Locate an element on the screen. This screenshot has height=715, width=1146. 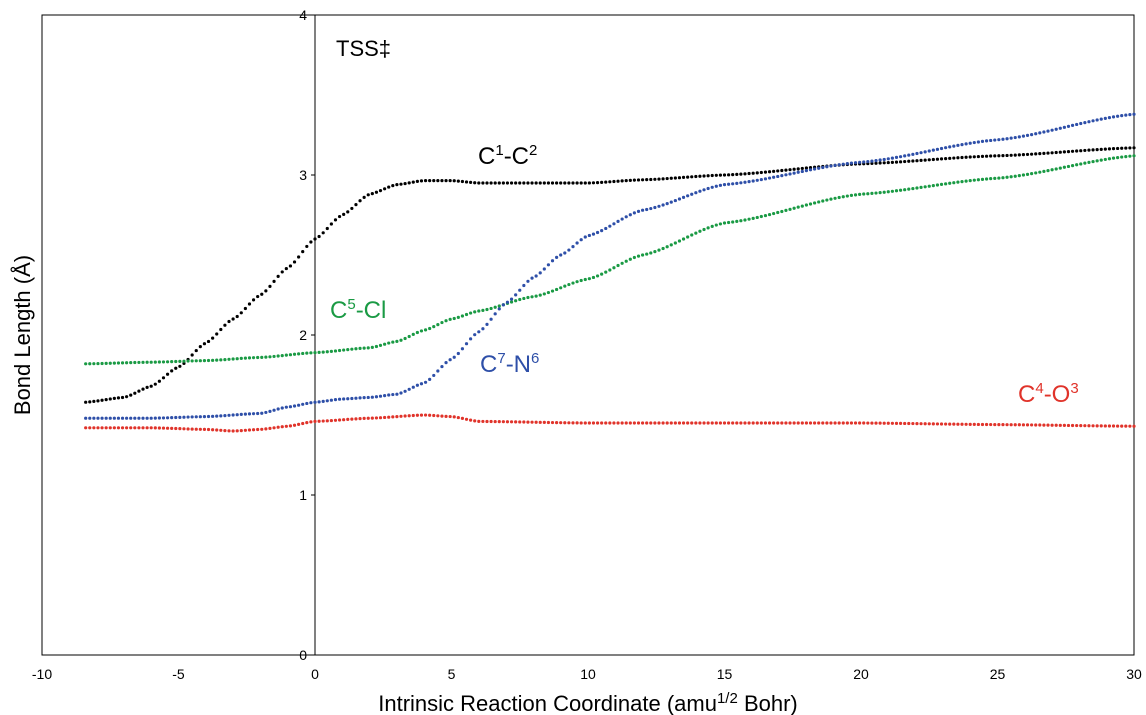
x-tick-label: 0 is located at coordinates (315, 674).